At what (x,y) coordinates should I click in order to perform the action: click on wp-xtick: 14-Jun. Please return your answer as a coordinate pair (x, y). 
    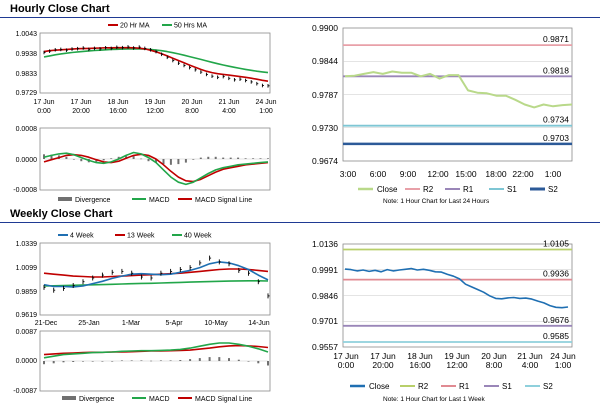
    Looking at the image, I should click on (259, 323).